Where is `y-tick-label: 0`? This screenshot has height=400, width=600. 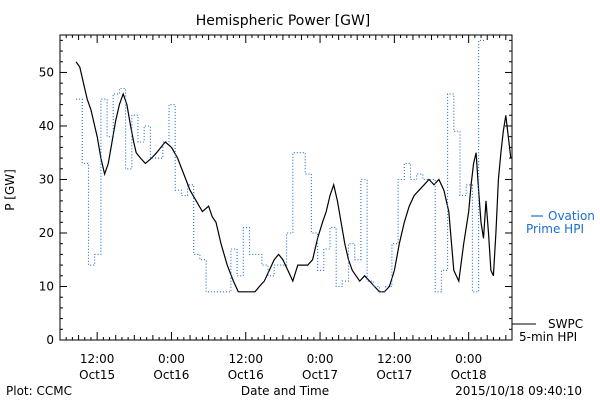
y-tick-label: 0 is located at coordinates (50, 340).